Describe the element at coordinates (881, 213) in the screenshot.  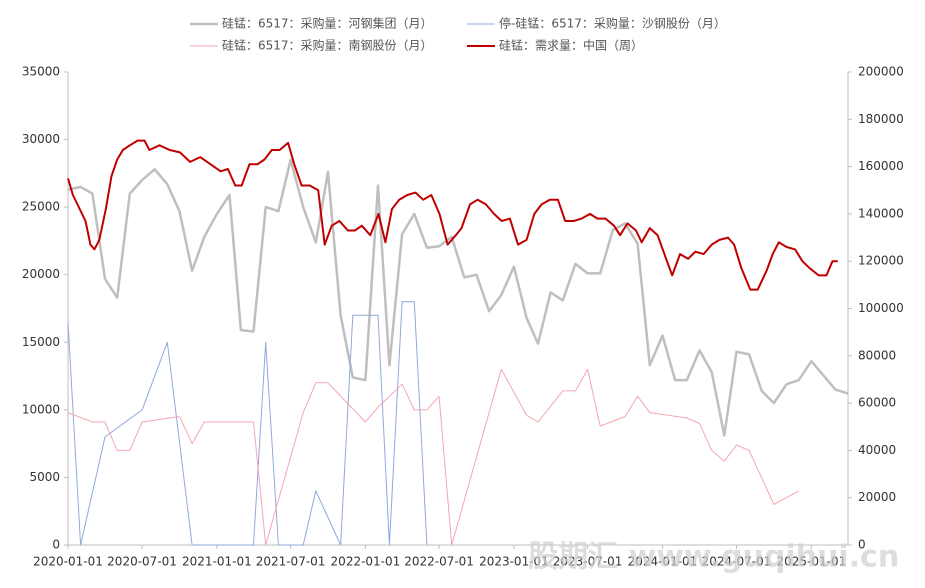
I see `y2-tick-label: 140000` at that location.